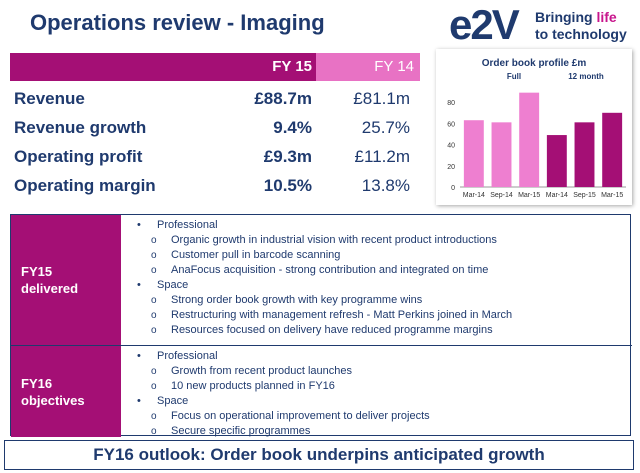 The width and height of the screenshot is (640, 473). Describe the element at coordinates (584, 195) in the screenshot. I see `x-tick-label: Sep-15` at that location.